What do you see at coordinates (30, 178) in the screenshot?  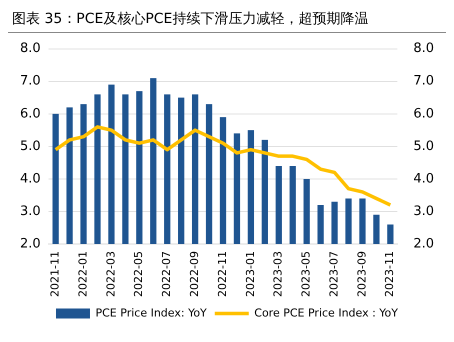 I see `y-tick-label: 4.0` at bounding box center [30, 178].